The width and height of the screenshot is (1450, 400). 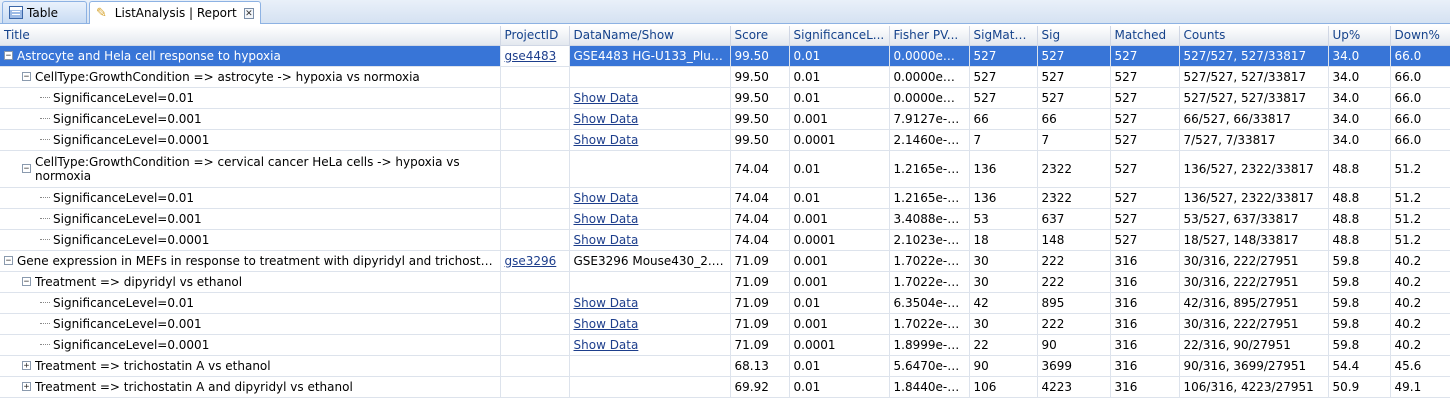 What do you see at coordinates (650, 36) in the screenshot?
I see `column-header: DataName/Show` at bounding box center [650, 36].